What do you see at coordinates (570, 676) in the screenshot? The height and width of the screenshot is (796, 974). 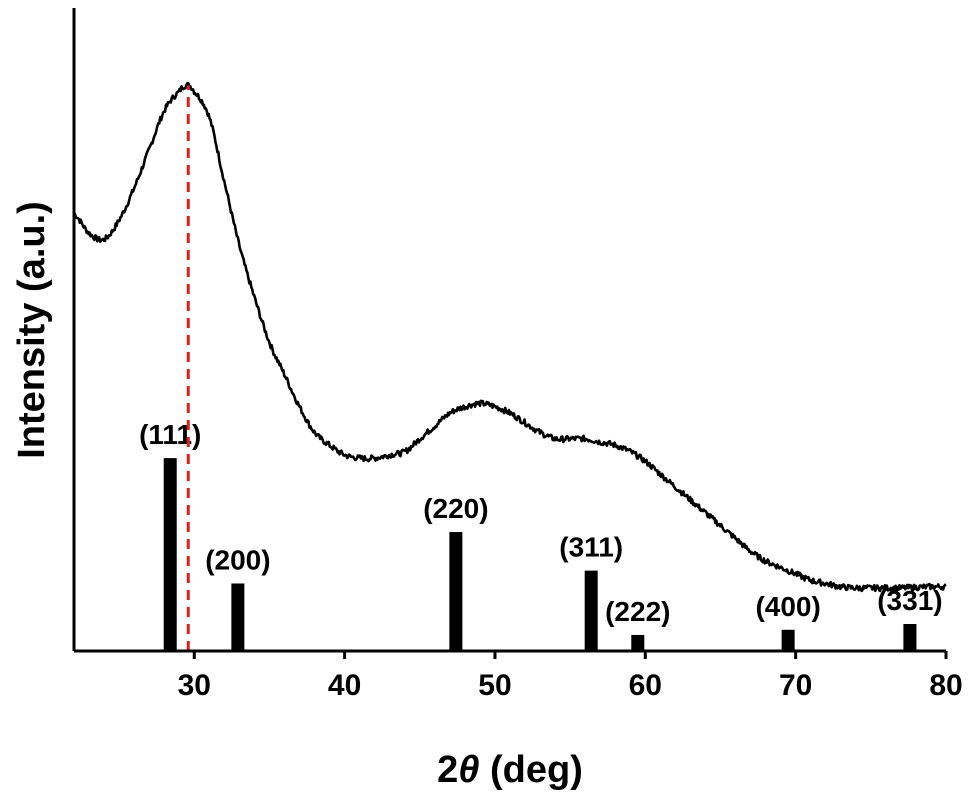 I see `x-axis-ticks: 30 40 50 60 70 80` at bounding box center [570, 676].